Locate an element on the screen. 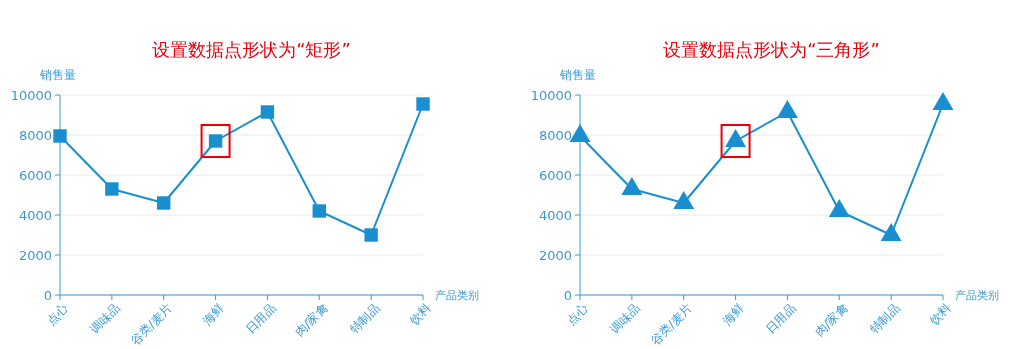 The image size is (1012, 349). chart-title: 设置数据点形状为“矩形” is located at coordinates (251, 49).